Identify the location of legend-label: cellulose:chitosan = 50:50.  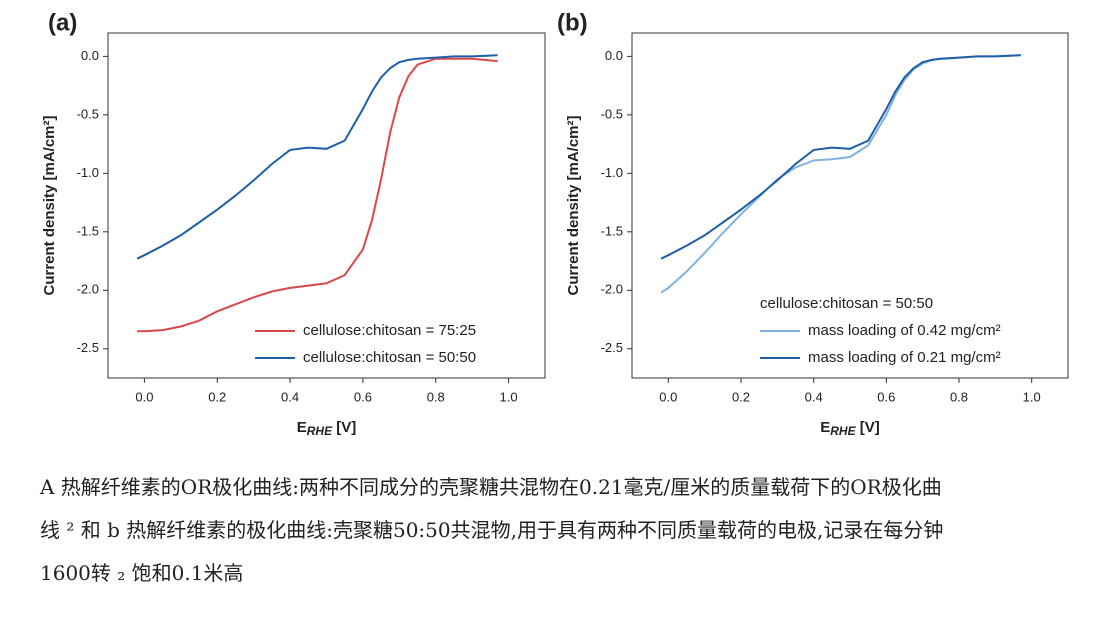
(389, 357).